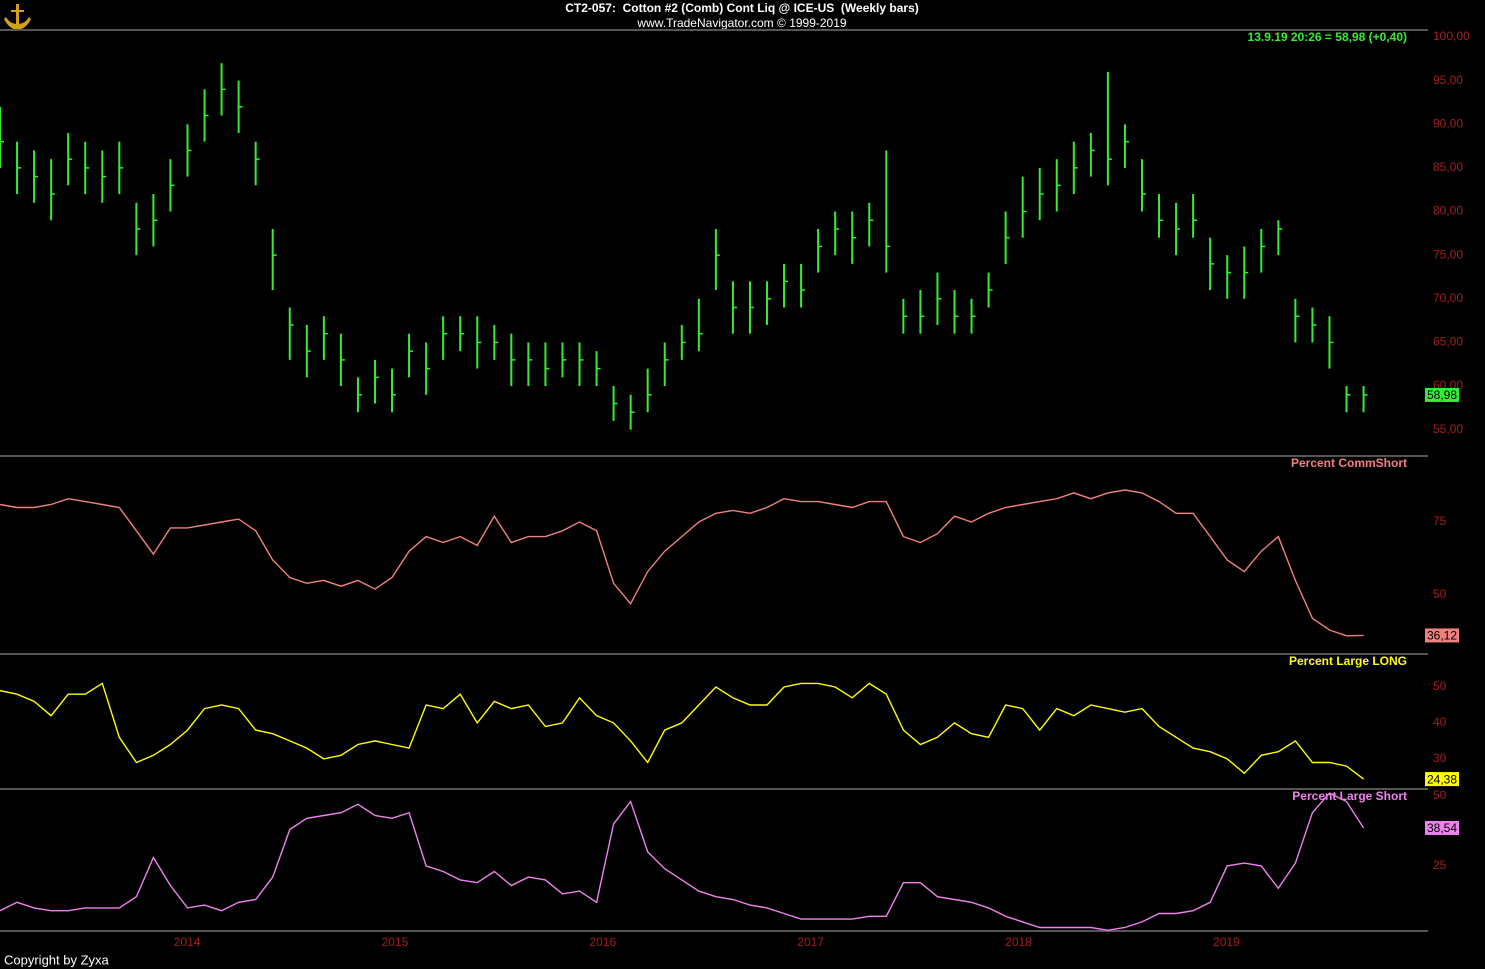  I want to click on y-tick-label: 100,00, so click(1451, 36).